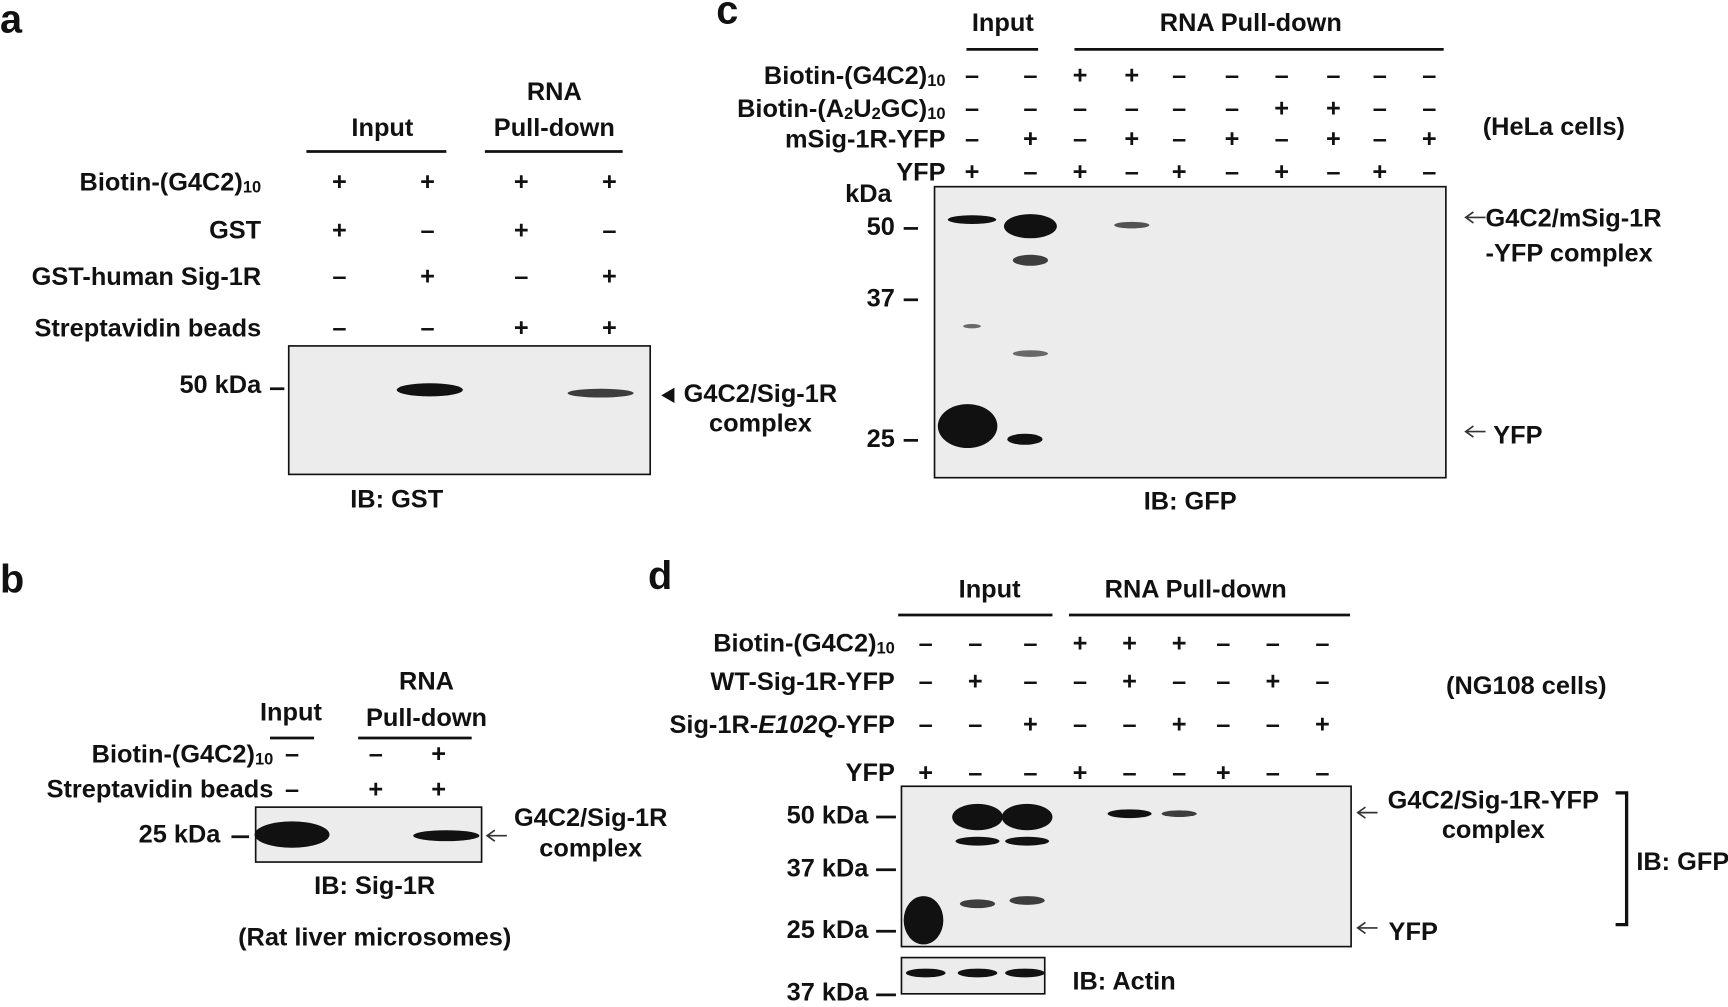  What do you see at coordinates (881, 299) in the screenshot?
I see `marker-label: 37` at bounding box center [881, 299].